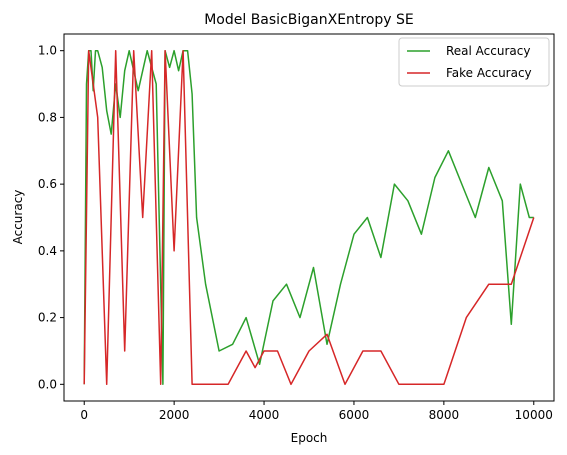  What do you see at coordinates (444, 415) in the screenshot?
I see `x-tick-label: 8000` at bounding box center [444, 415].